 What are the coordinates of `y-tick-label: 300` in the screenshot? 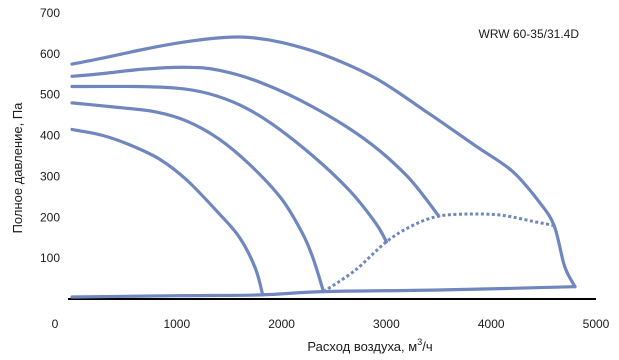 It's located at (50, 176).